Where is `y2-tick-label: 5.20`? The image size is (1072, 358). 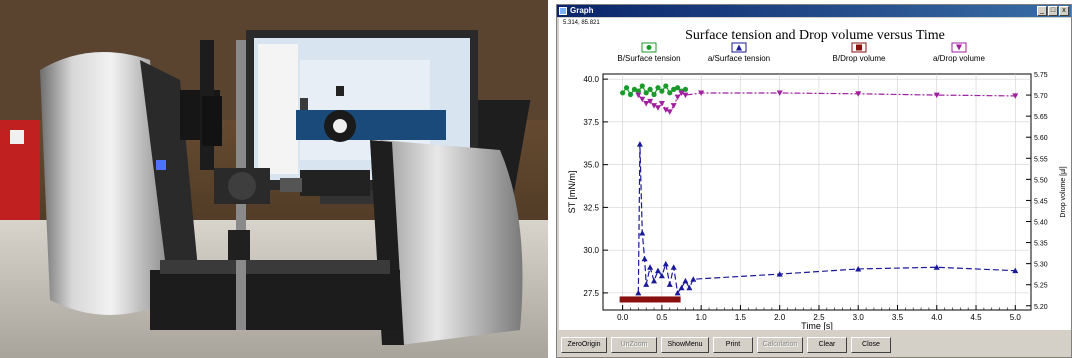 y2-tick-label: 5.20 is located at coordinates (1041, 307).